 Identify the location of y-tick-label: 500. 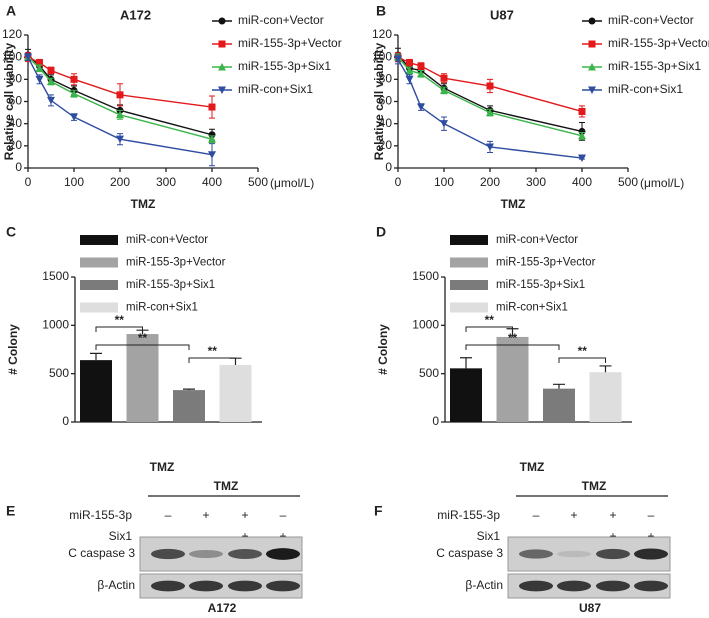
(429, 373).